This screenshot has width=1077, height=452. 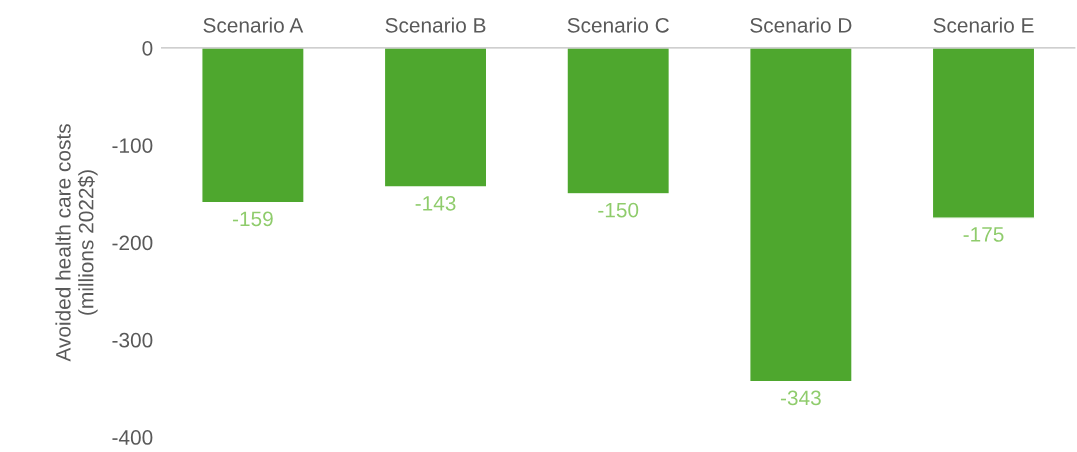 I want to click on data-label: -143, so click(x=435, y=203).